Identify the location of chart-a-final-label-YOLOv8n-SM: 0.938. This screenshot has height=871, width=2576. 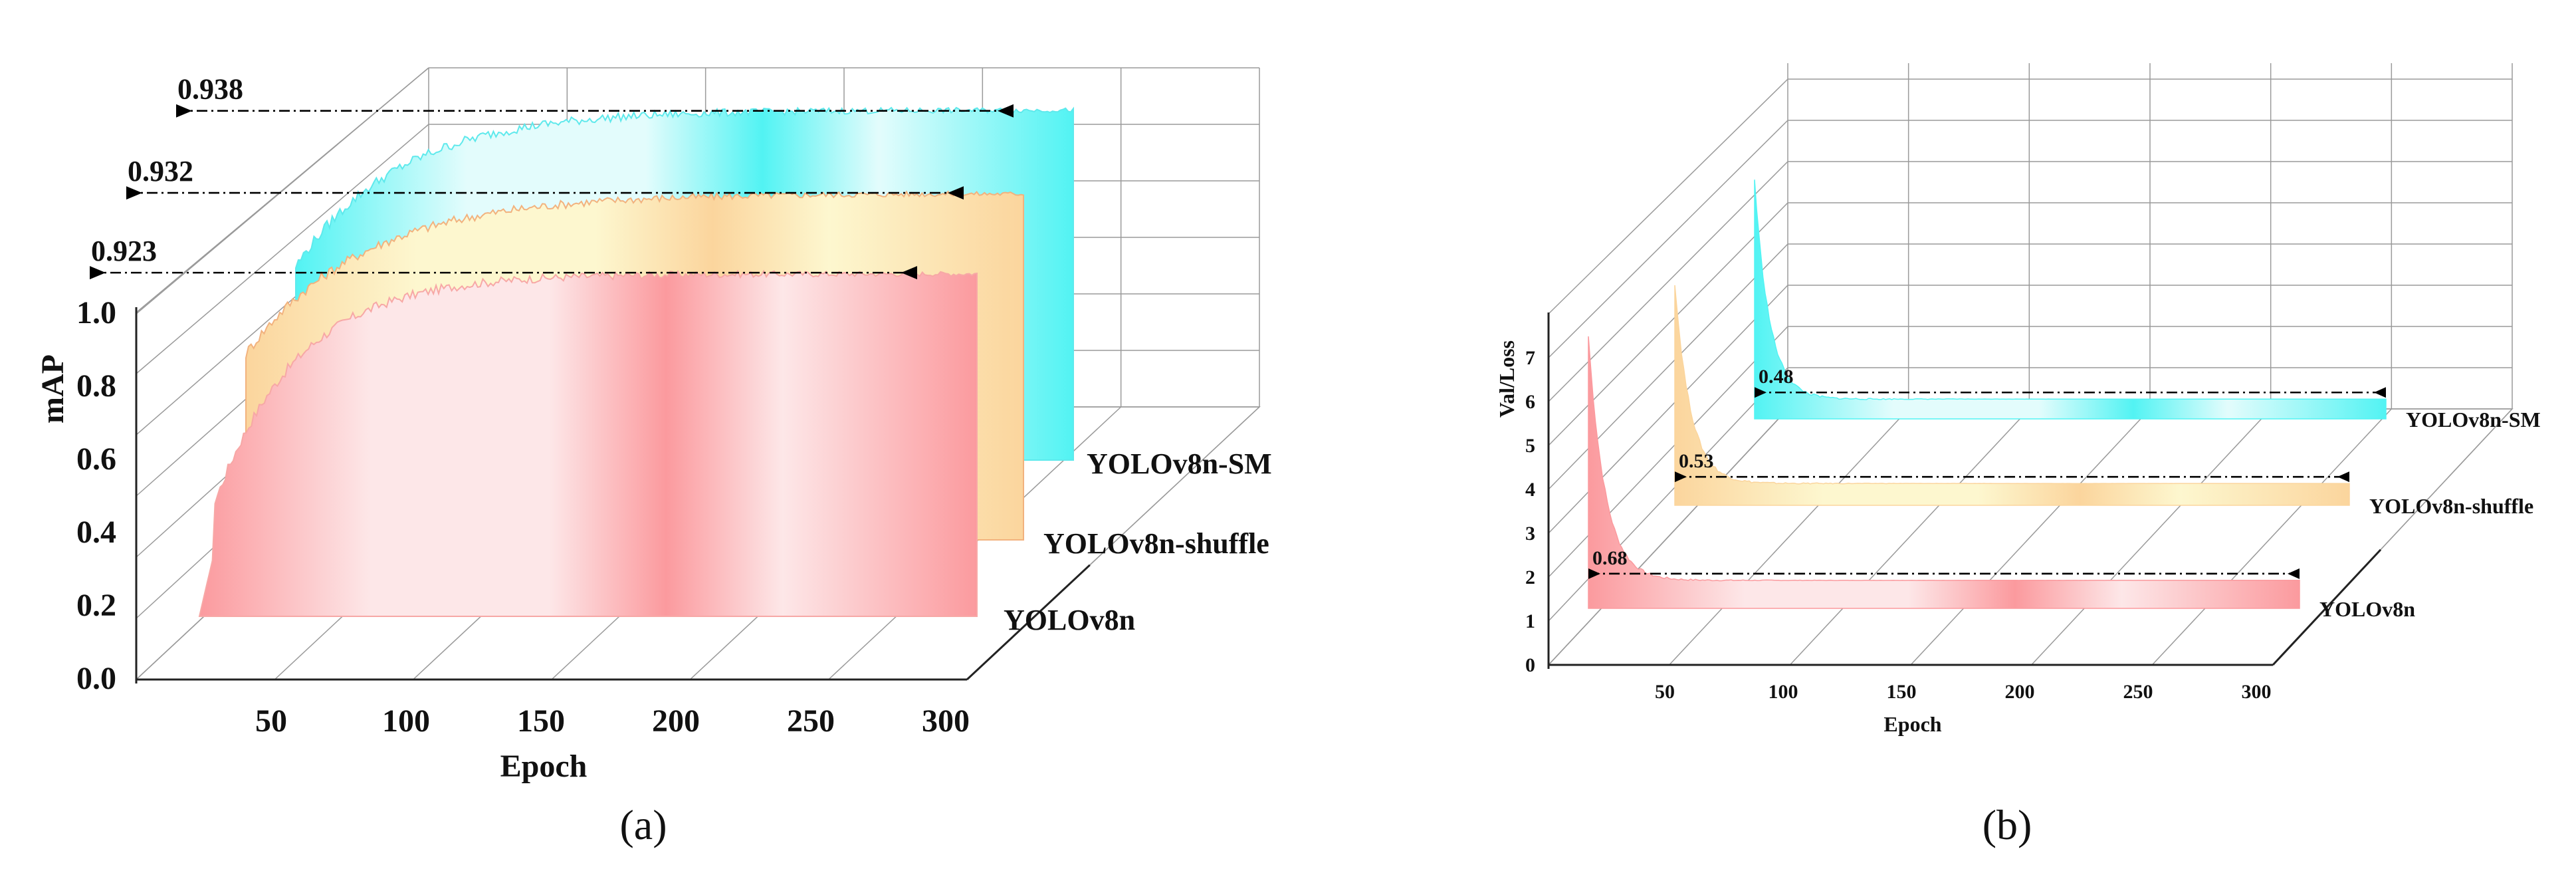
(210, 90).